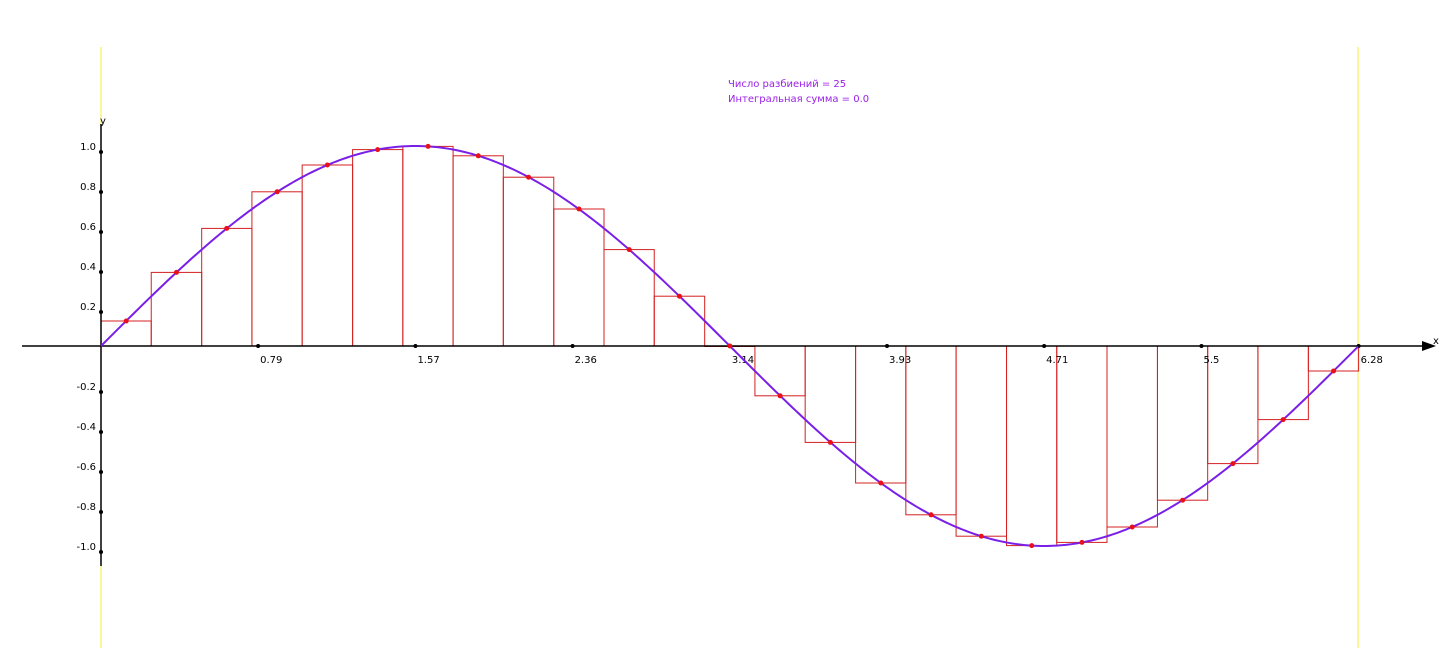 This screenshot has height=668, width=1447. What do you see at coordinates (586, 360) in the screenshot?
I see `x-tick-label-3: 2.36` at bounding box center [586, 360].